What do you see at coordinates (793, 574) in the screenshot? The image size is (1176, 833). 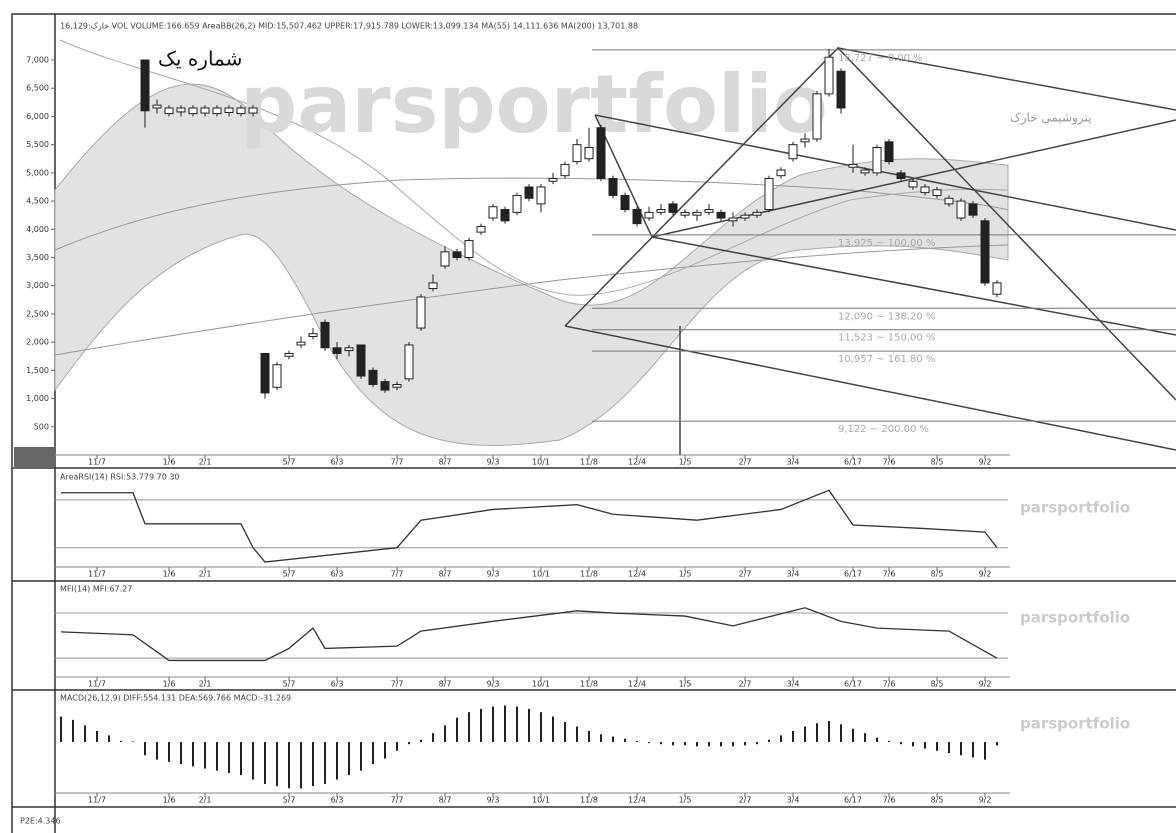 I see `x-tick-label: 3/4` at bounding box center [793, 574].